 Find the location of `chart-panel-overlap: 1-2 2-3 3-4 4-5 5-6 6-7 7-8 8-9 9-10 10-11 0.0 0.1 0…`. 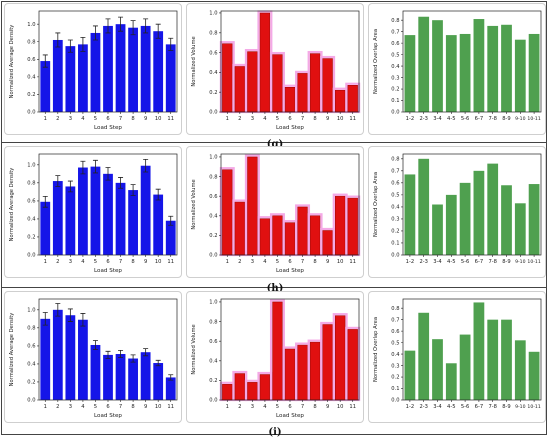

chart-panel-overlap: 1-2 2-3 3-4 4-5 5-6 6-7 7-8 8-9 9-10 10-11 0.0 0.1 0… is located at coordinates (457, 69).